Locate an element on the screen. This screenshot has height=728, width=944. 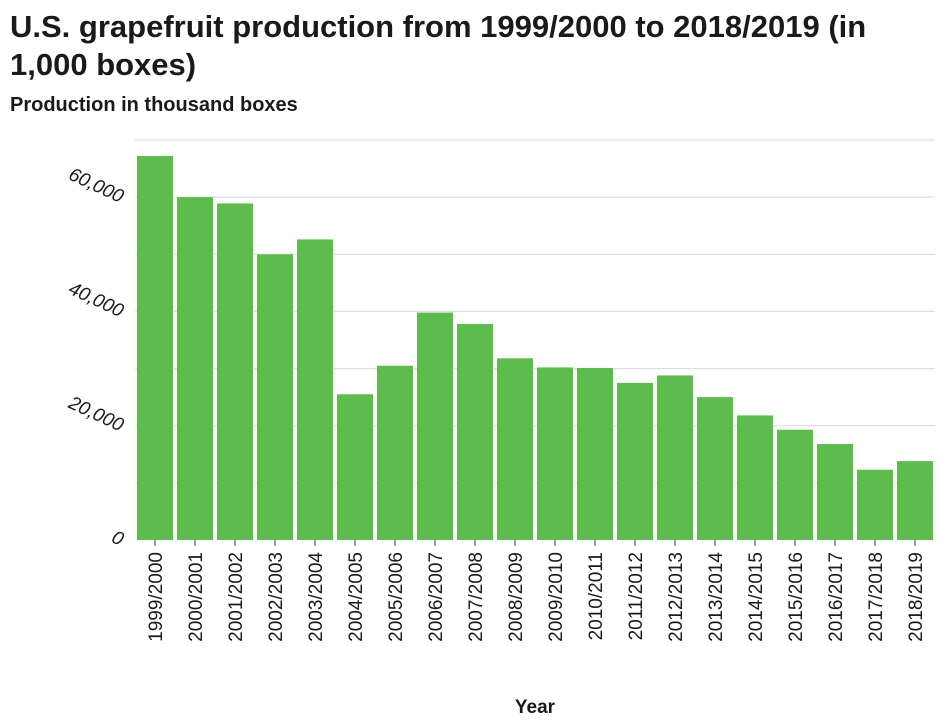
bar-2008-2009 is located at coordinates (515, 449).